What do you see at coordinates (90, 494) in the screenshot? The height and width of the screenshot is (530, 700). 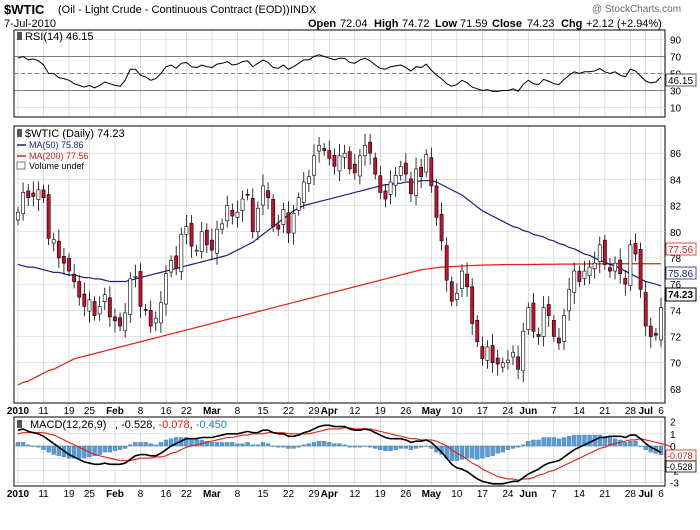 I see `month-label: 25` at bounding box center [90, 494].